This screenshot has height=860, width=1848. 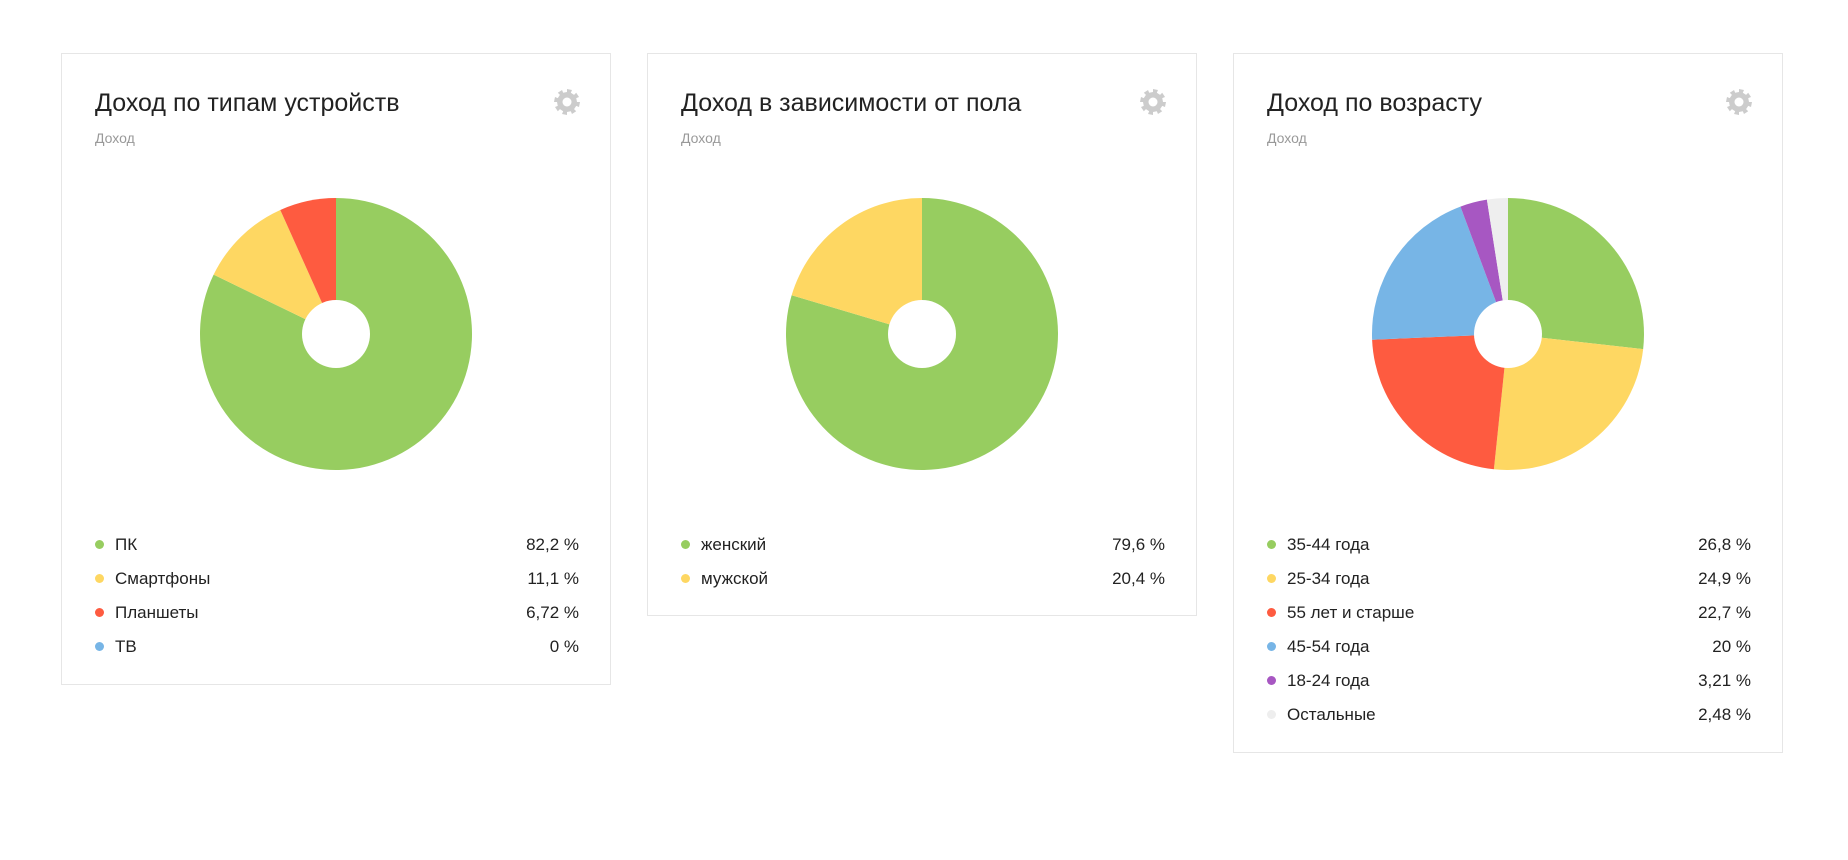 I want to click on legend-label: ПК, so click(x=126, y=544).